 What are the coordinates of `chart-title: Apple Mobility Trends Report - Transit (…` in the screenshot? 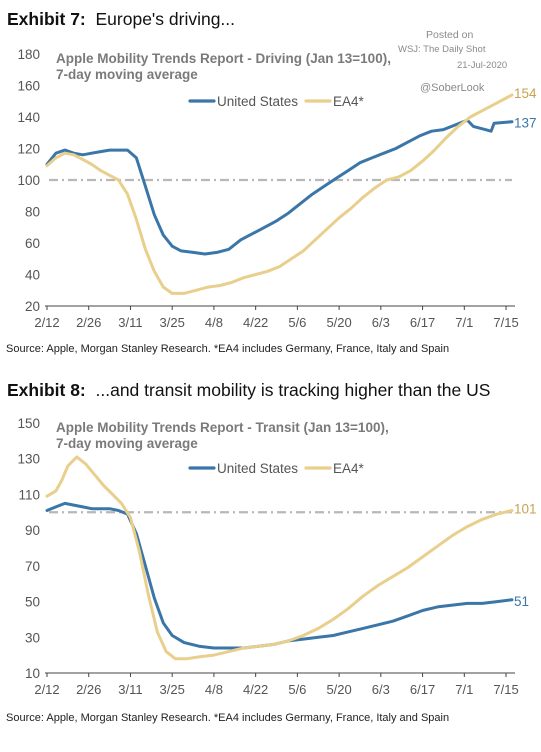 It's located at (222, 427).